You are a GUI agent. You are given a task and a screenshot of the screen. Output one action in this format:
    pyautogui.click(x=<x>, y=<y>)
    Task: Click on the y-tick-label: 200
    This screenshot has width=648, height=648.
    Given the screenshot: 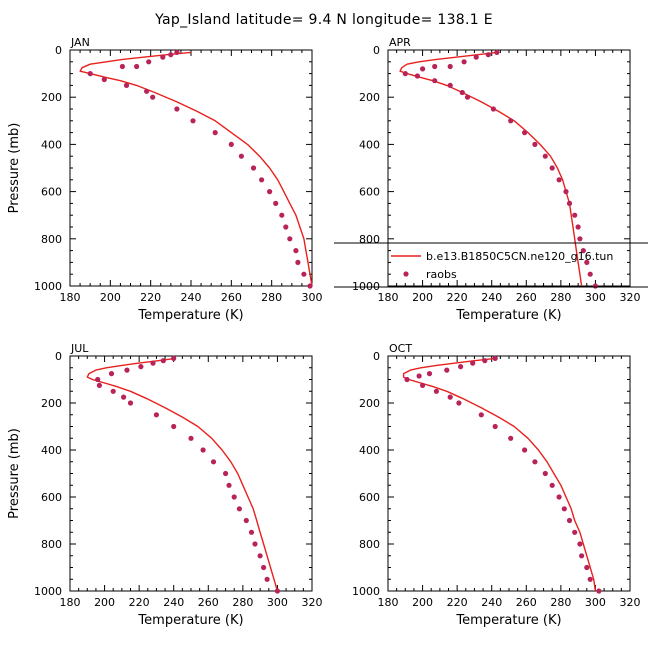 What is the action you would take?
    pyautogui.click(x=51, y=403)
    